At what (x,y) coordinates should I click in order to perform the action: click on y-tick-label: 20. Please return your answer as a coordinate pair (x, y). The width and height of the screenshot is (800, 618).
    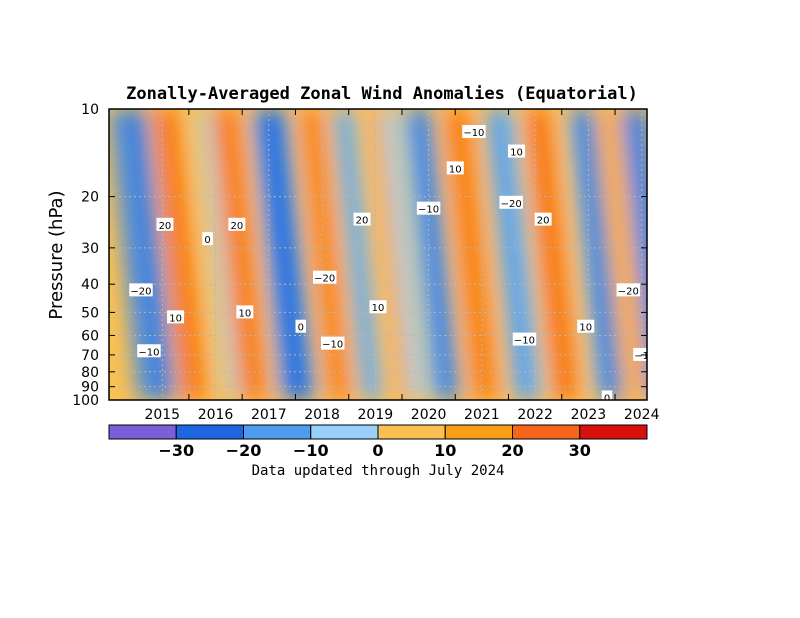
    Looking at the image, I should click on (90, 198).